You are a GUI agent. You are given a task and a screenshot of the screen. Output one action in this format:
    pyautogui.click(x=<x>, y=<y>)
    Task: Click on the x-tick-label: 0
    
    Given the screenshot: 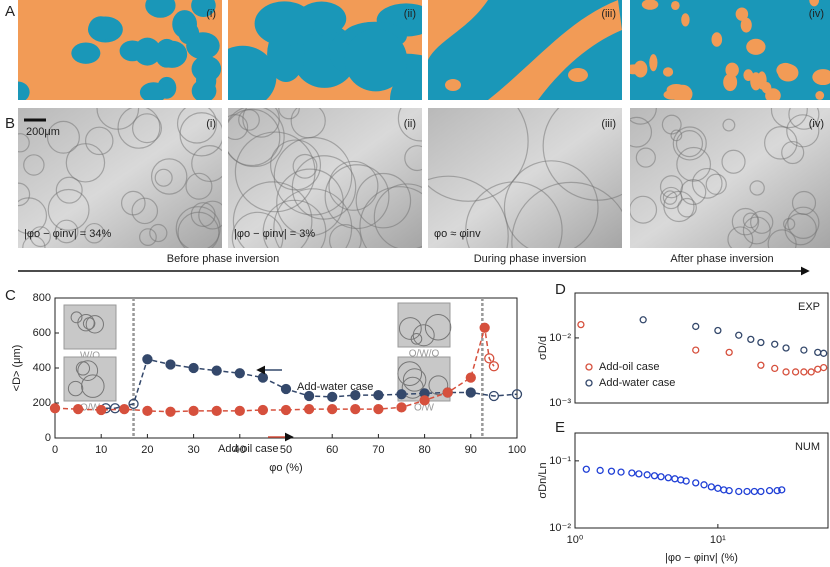 What is the action you would take?
    pyautogui.click(x=55, y=450)
    